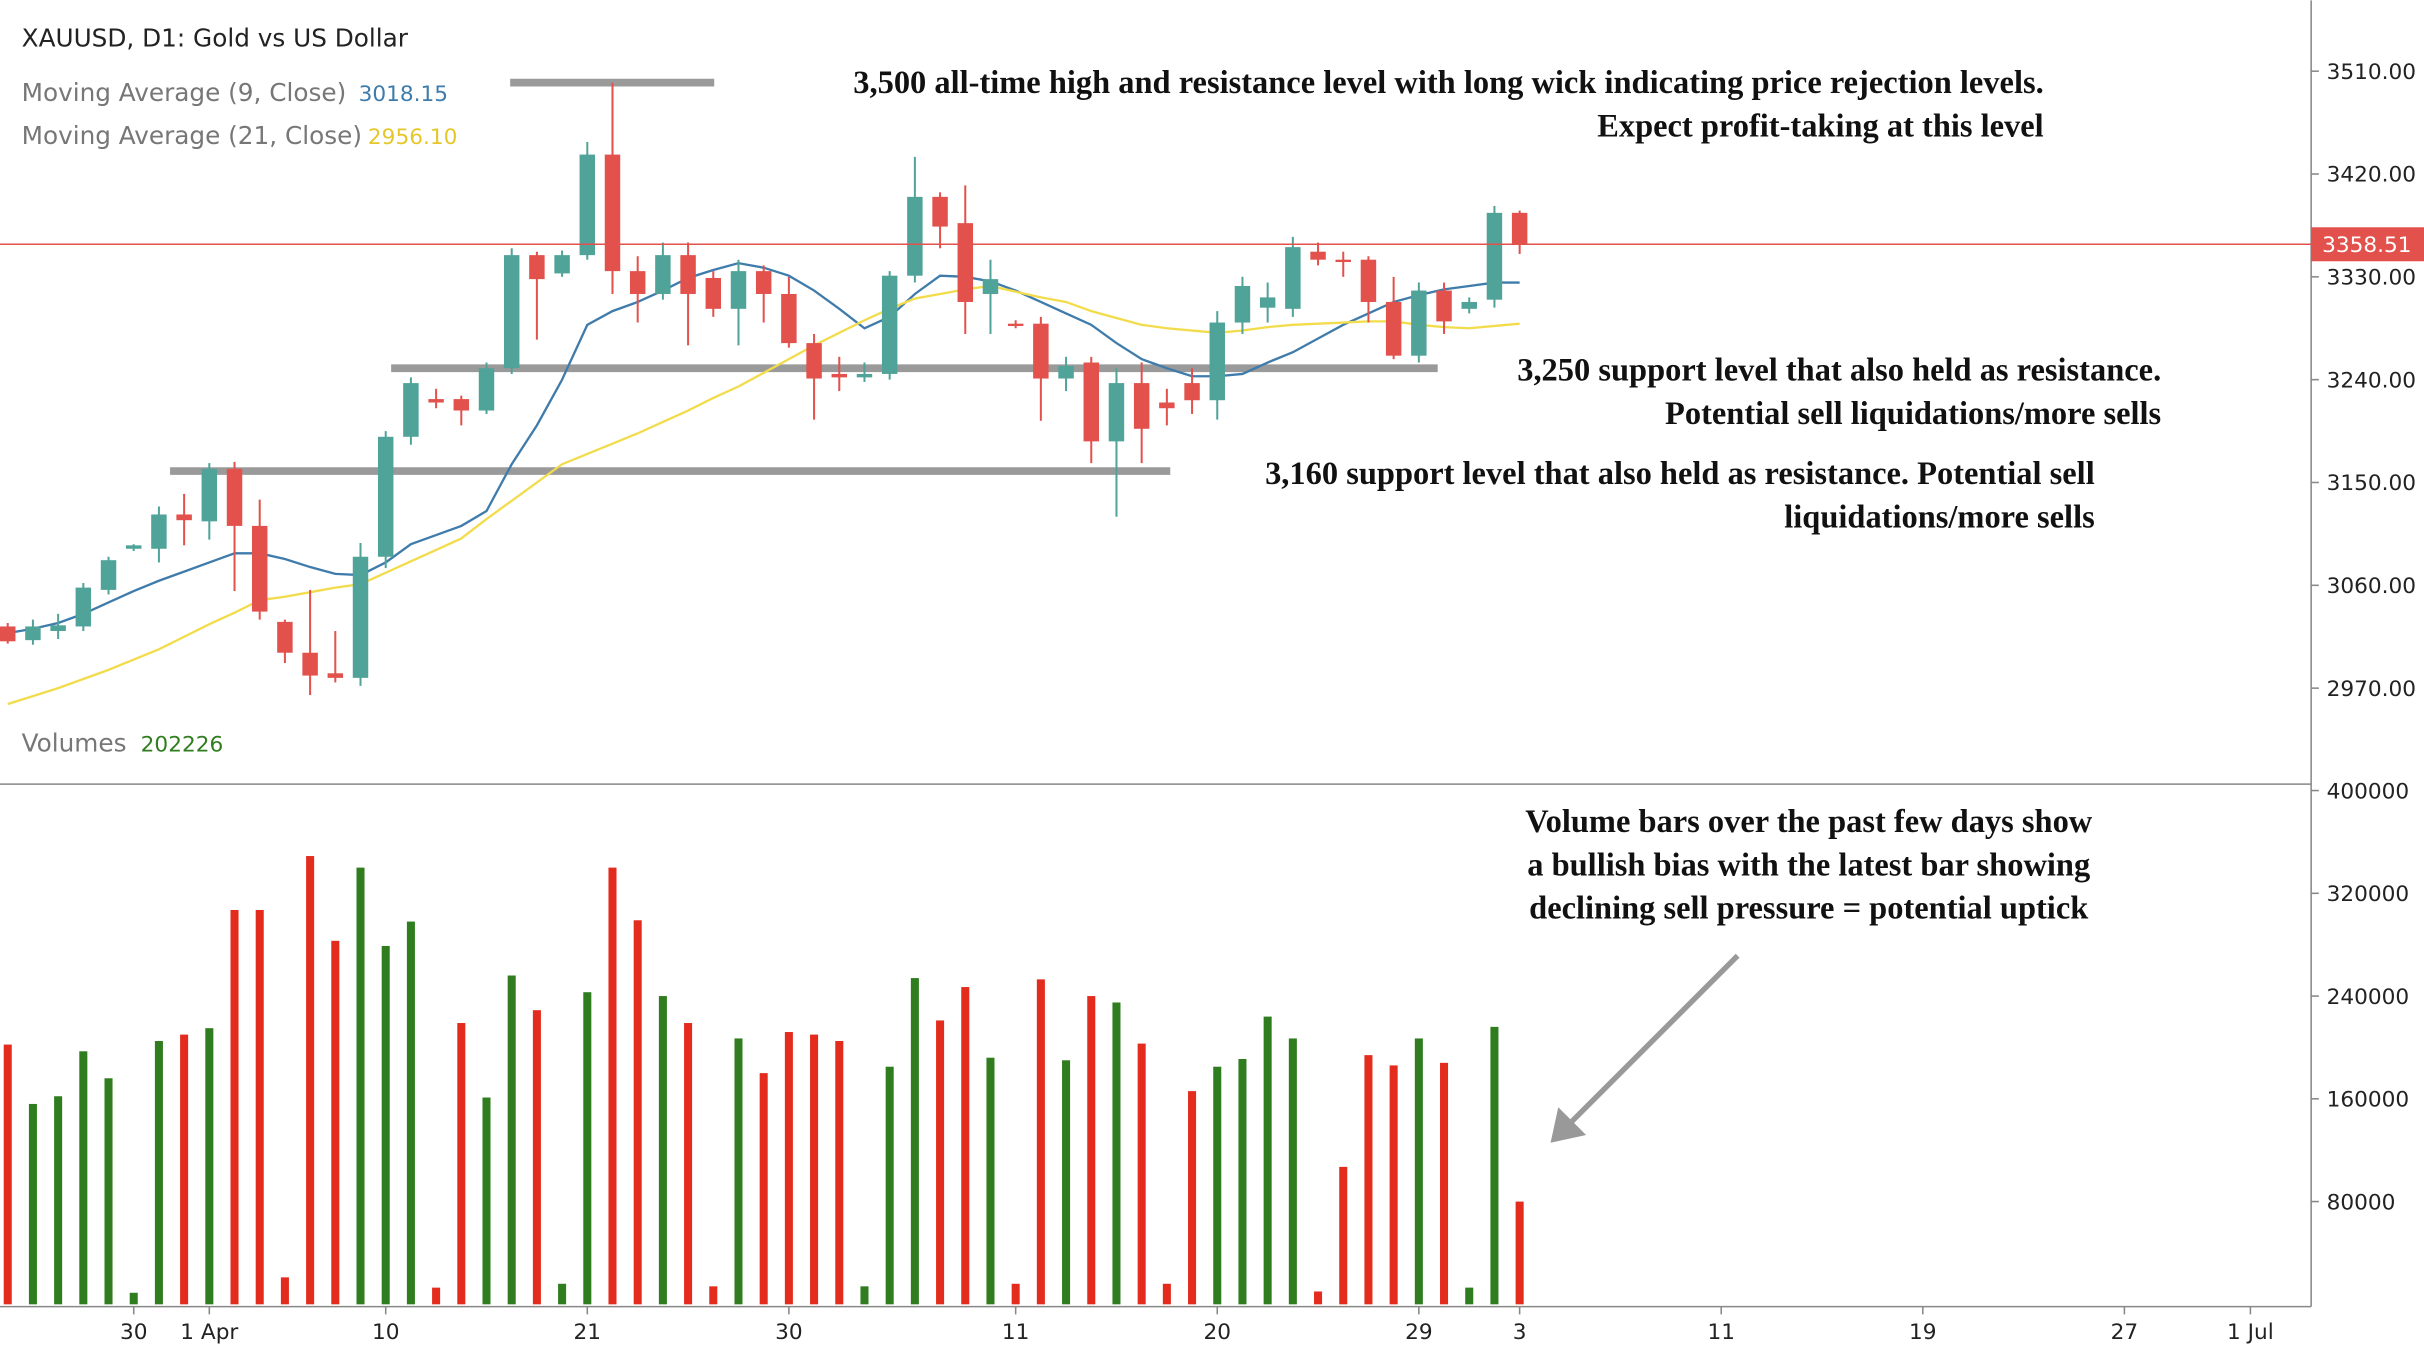 The height and width of the screenshot is (1358, 2424). I want to click on x-tick-label: 10, so click(386, 1332).